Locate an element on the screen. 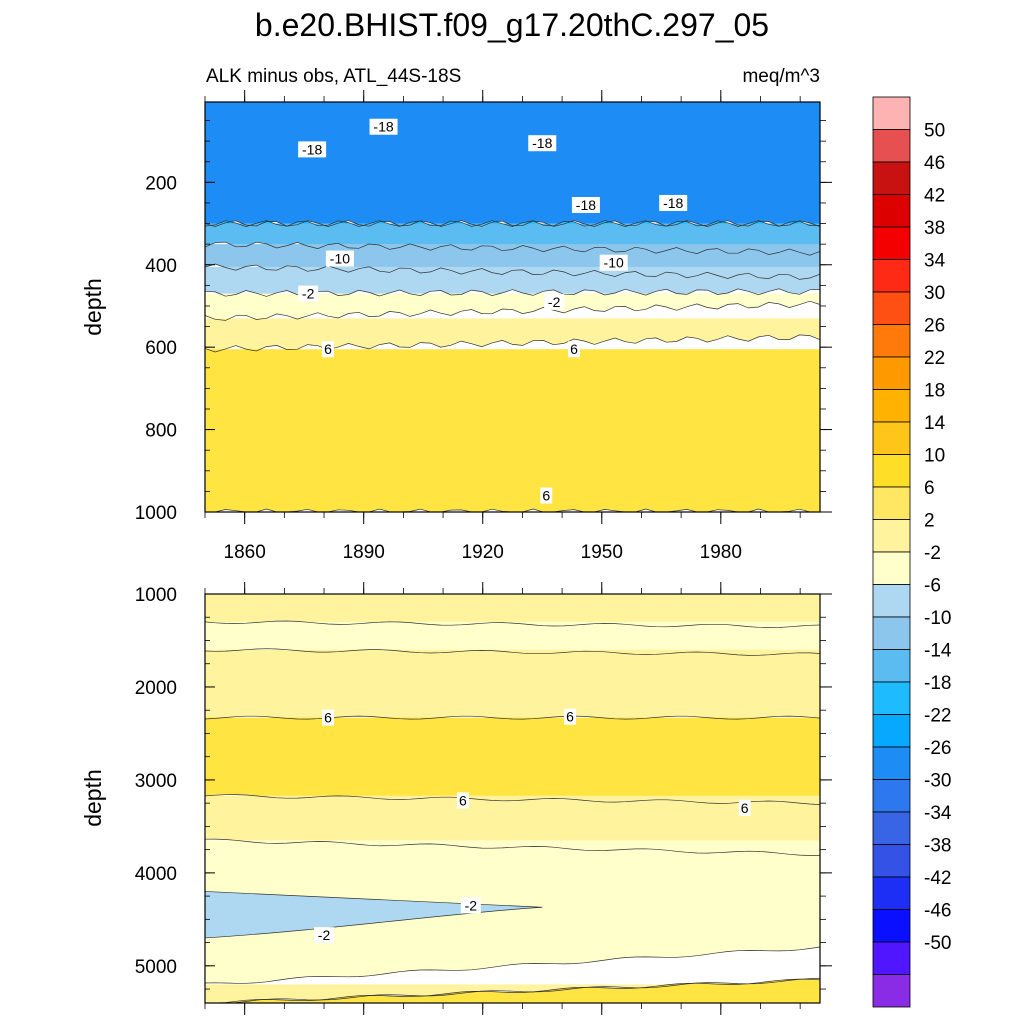 Image resolution: width=1024 pixels, height=1024 pixels. y-tick-label: 400 is located at coordinates (161, 266).